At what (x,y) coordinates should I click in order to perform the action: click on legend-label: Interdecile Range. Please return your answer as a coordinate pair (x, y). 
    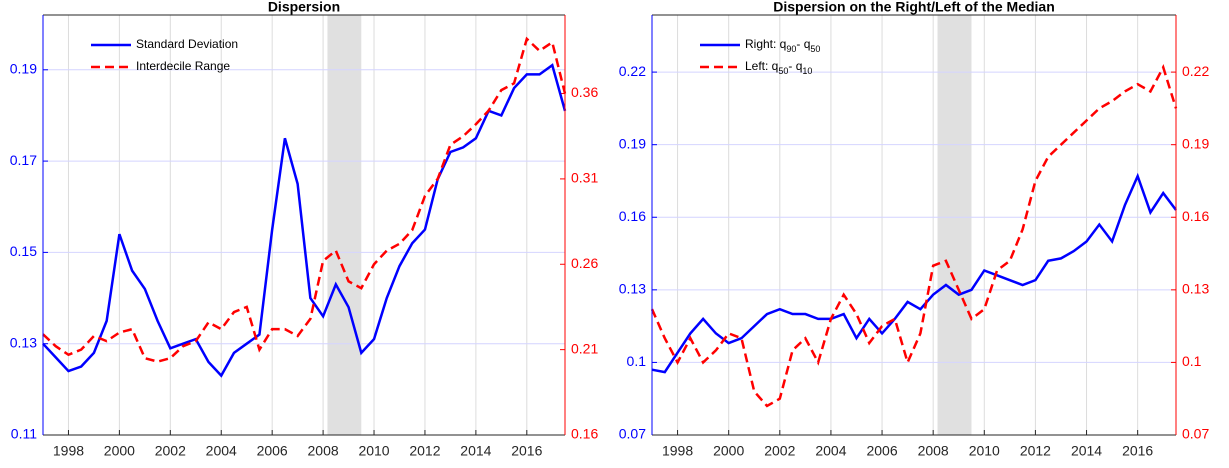
    Looking at the image, I should click on (183, 66).